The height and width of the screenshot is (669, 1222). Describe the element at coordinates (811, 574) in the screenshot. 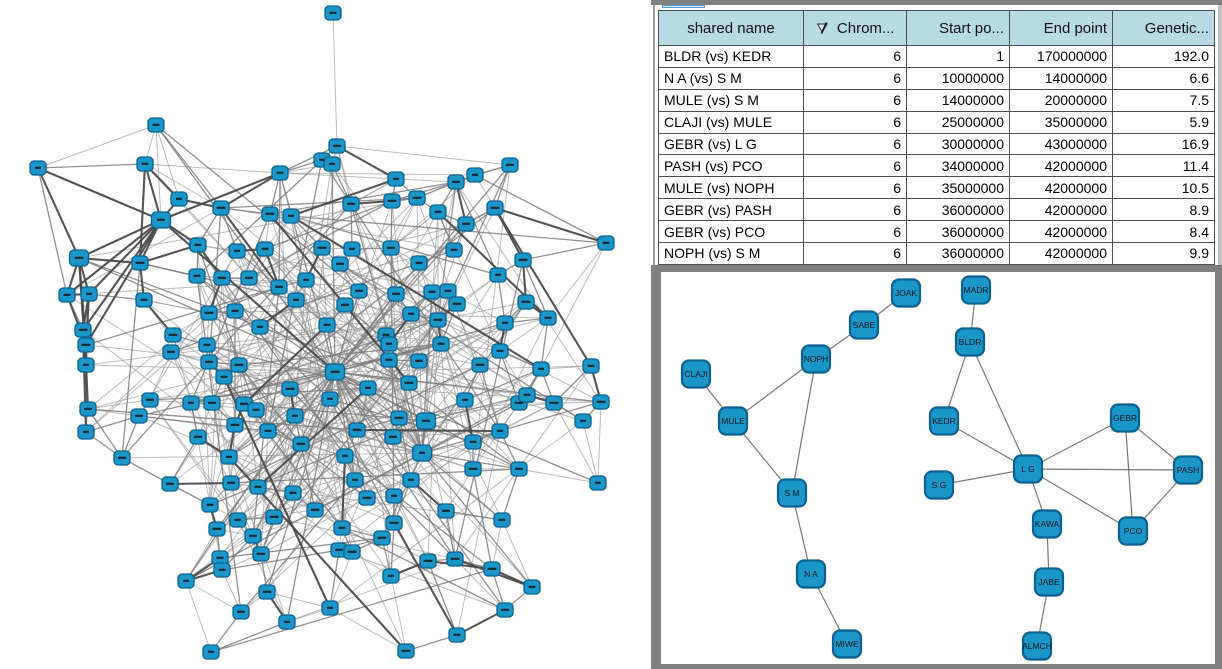

I see `svg-text: N A` at that location.